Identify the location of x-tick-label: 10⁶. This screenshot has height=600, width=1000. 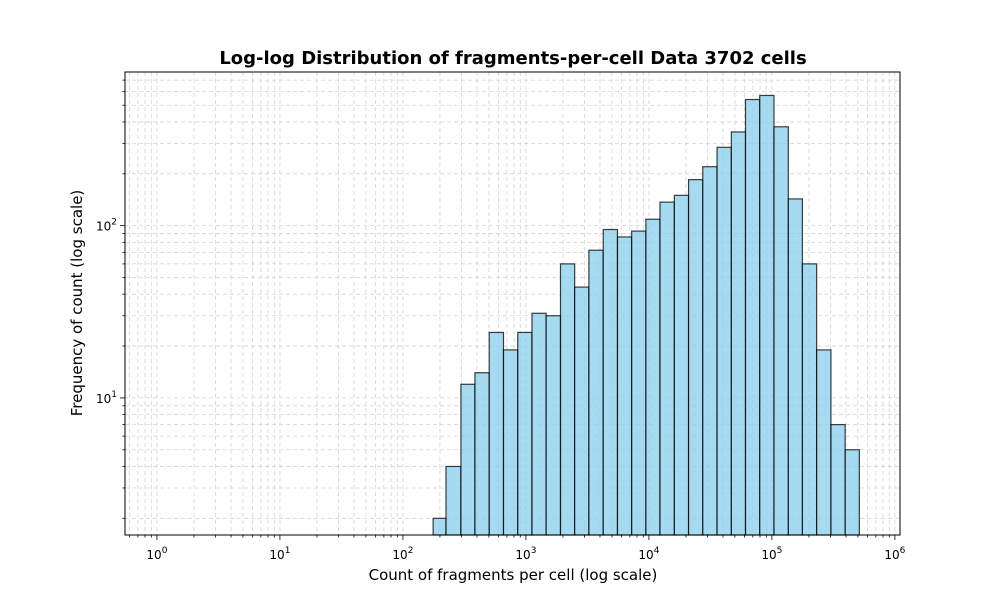
(894, 554).